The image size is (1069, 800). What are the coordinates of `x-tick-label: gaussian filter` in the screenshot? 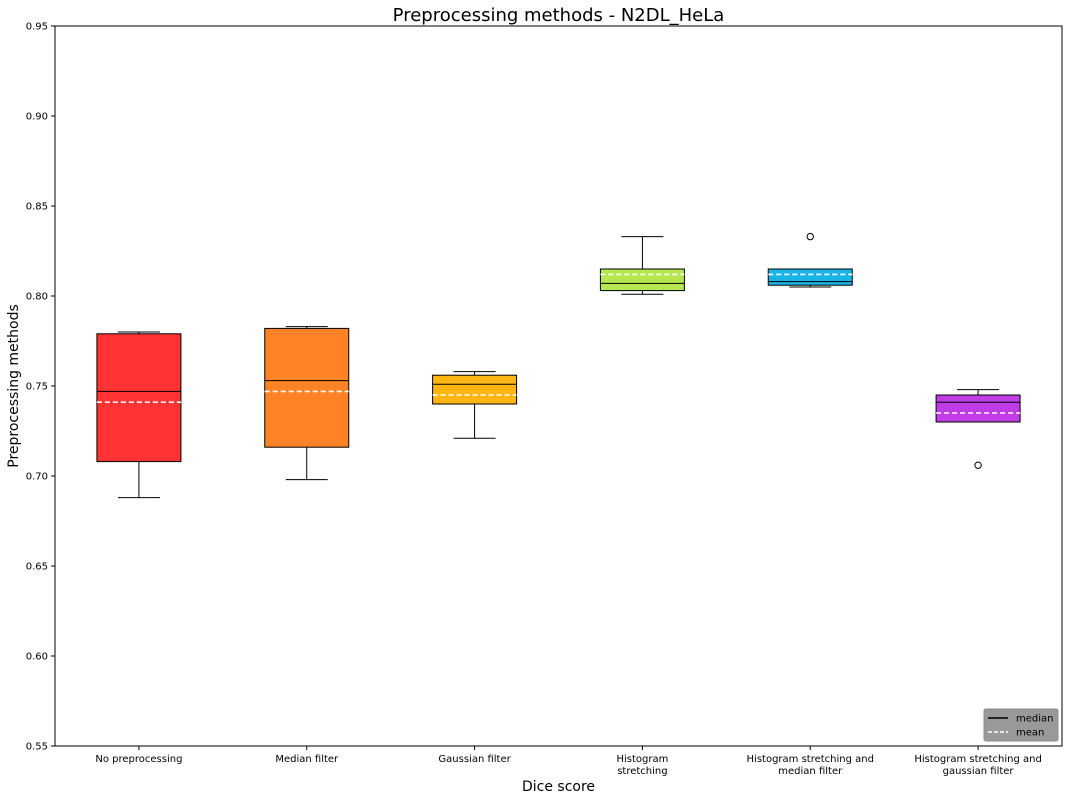 It's located at (979, 771).